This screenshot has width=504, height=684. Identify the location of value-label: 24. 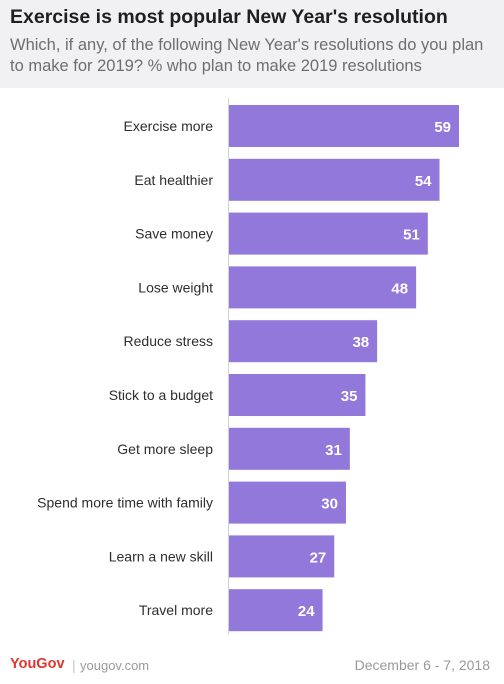
(306, 611).